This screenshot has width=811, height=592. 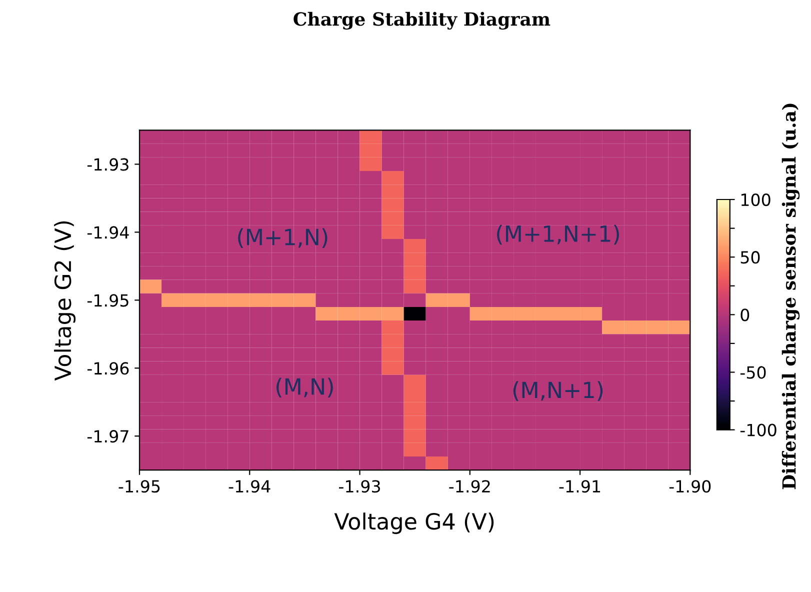 What do you see at coordinates (249, 486) in the screenshot?
I see `x-tick-label: -1.94` at bounding box center [249, 486].